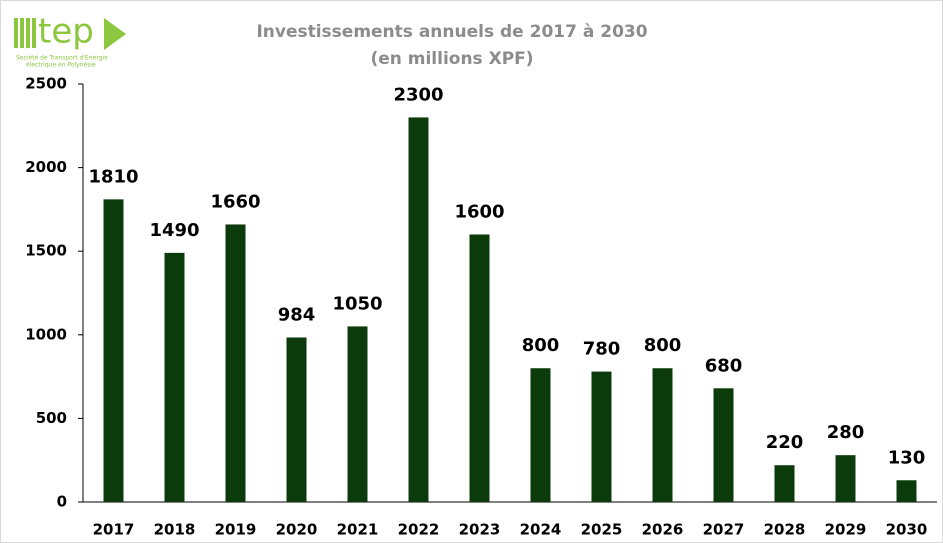 The width and height of the screenshot is (943, 543). I want to click on data-label: 780, so click(602, 349).